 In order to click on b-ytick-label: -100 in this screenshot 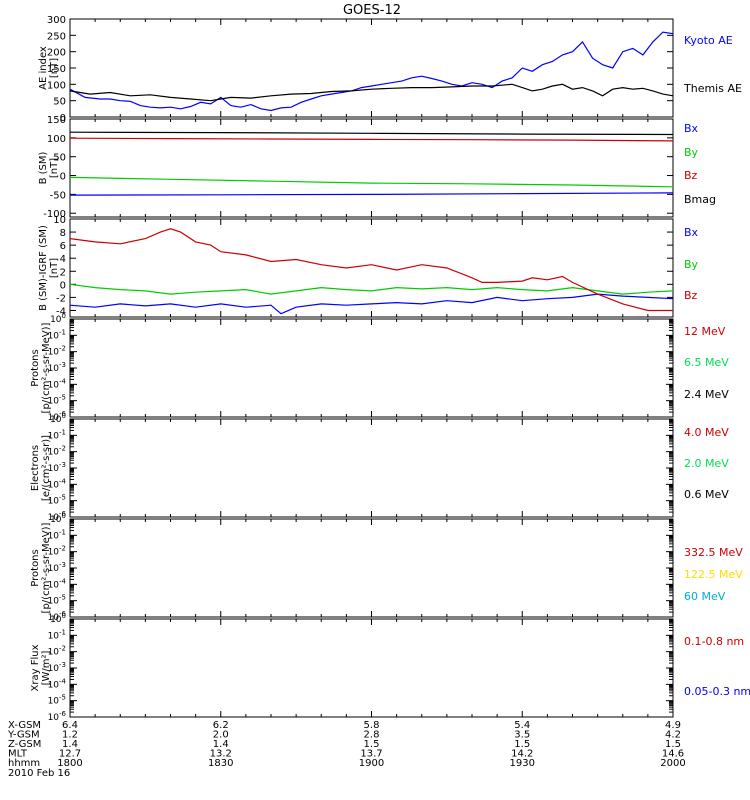, I will do `click(54, 214)`.